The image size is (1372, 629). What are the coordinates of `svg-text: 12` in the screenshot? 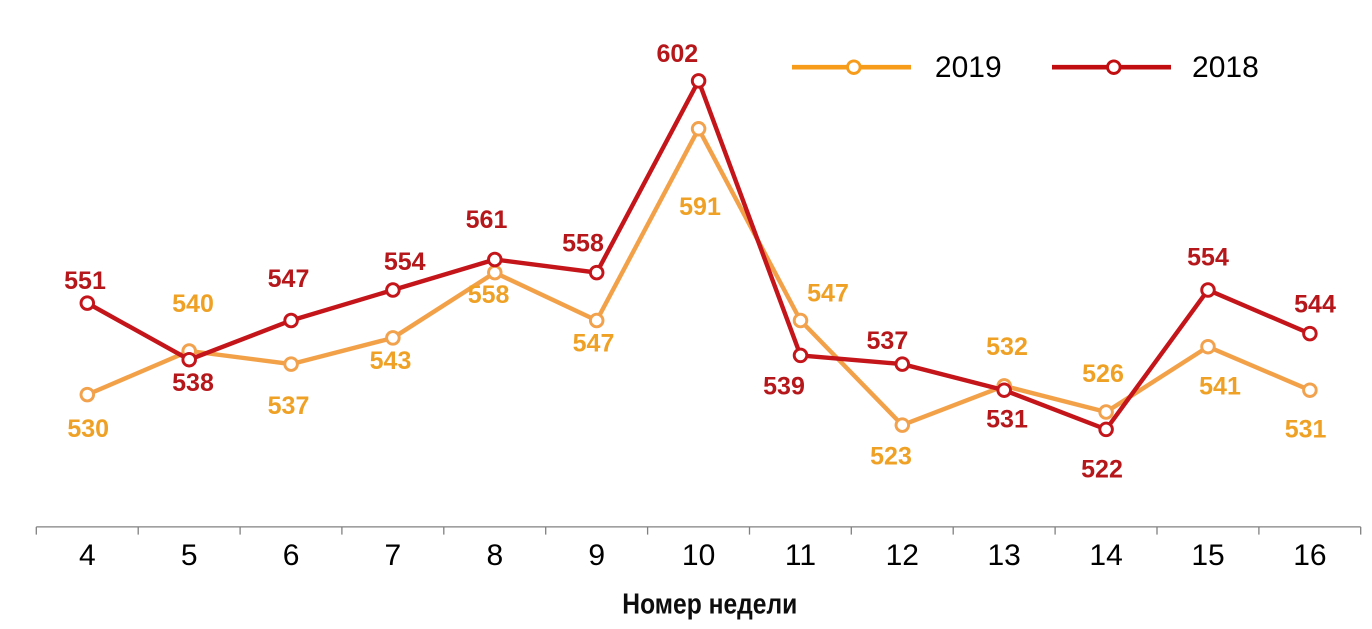 It's located at (902, 555).